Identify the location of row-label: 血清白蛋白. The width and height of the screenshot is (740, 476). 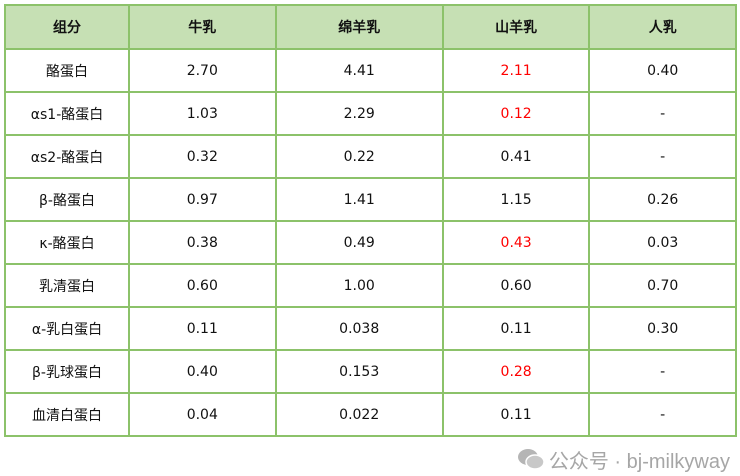
(67, 414).